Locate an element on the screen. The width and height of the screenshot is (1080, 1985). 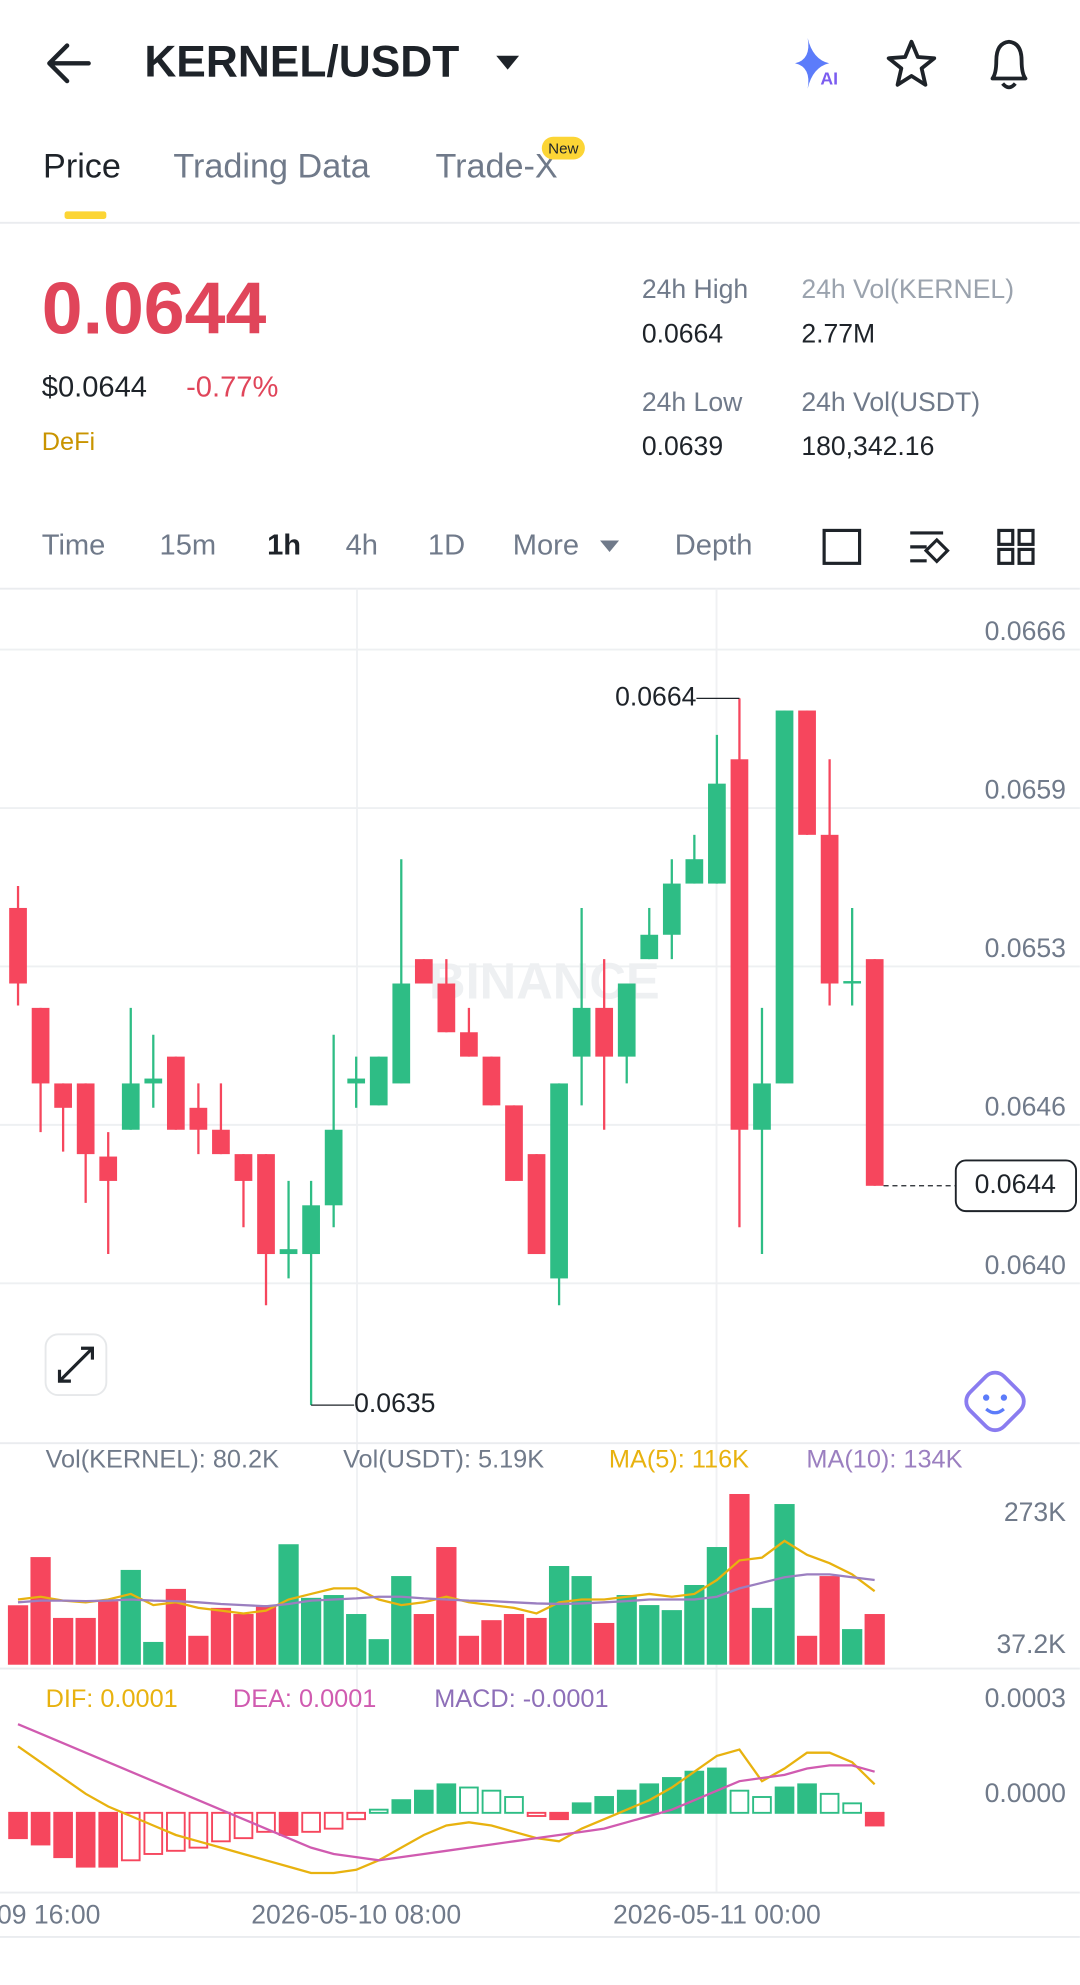
x-tick-label: 2026-05-10 08:00 is located at coordinates (356, 1915).